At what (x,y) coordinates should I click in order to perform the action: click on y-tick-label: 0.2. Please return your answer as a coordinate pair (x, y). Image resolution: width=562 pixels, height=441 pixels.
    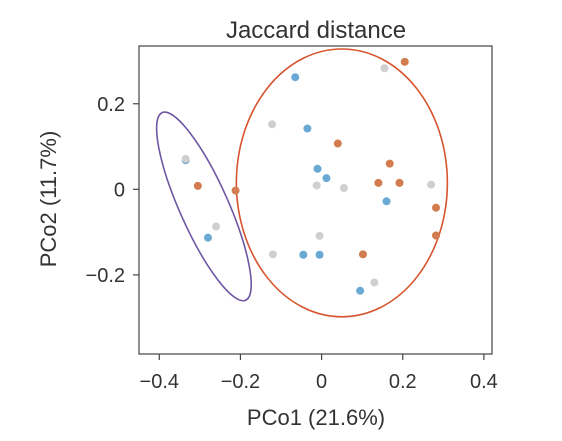
    Looking at the image, I should click on (111, 105).